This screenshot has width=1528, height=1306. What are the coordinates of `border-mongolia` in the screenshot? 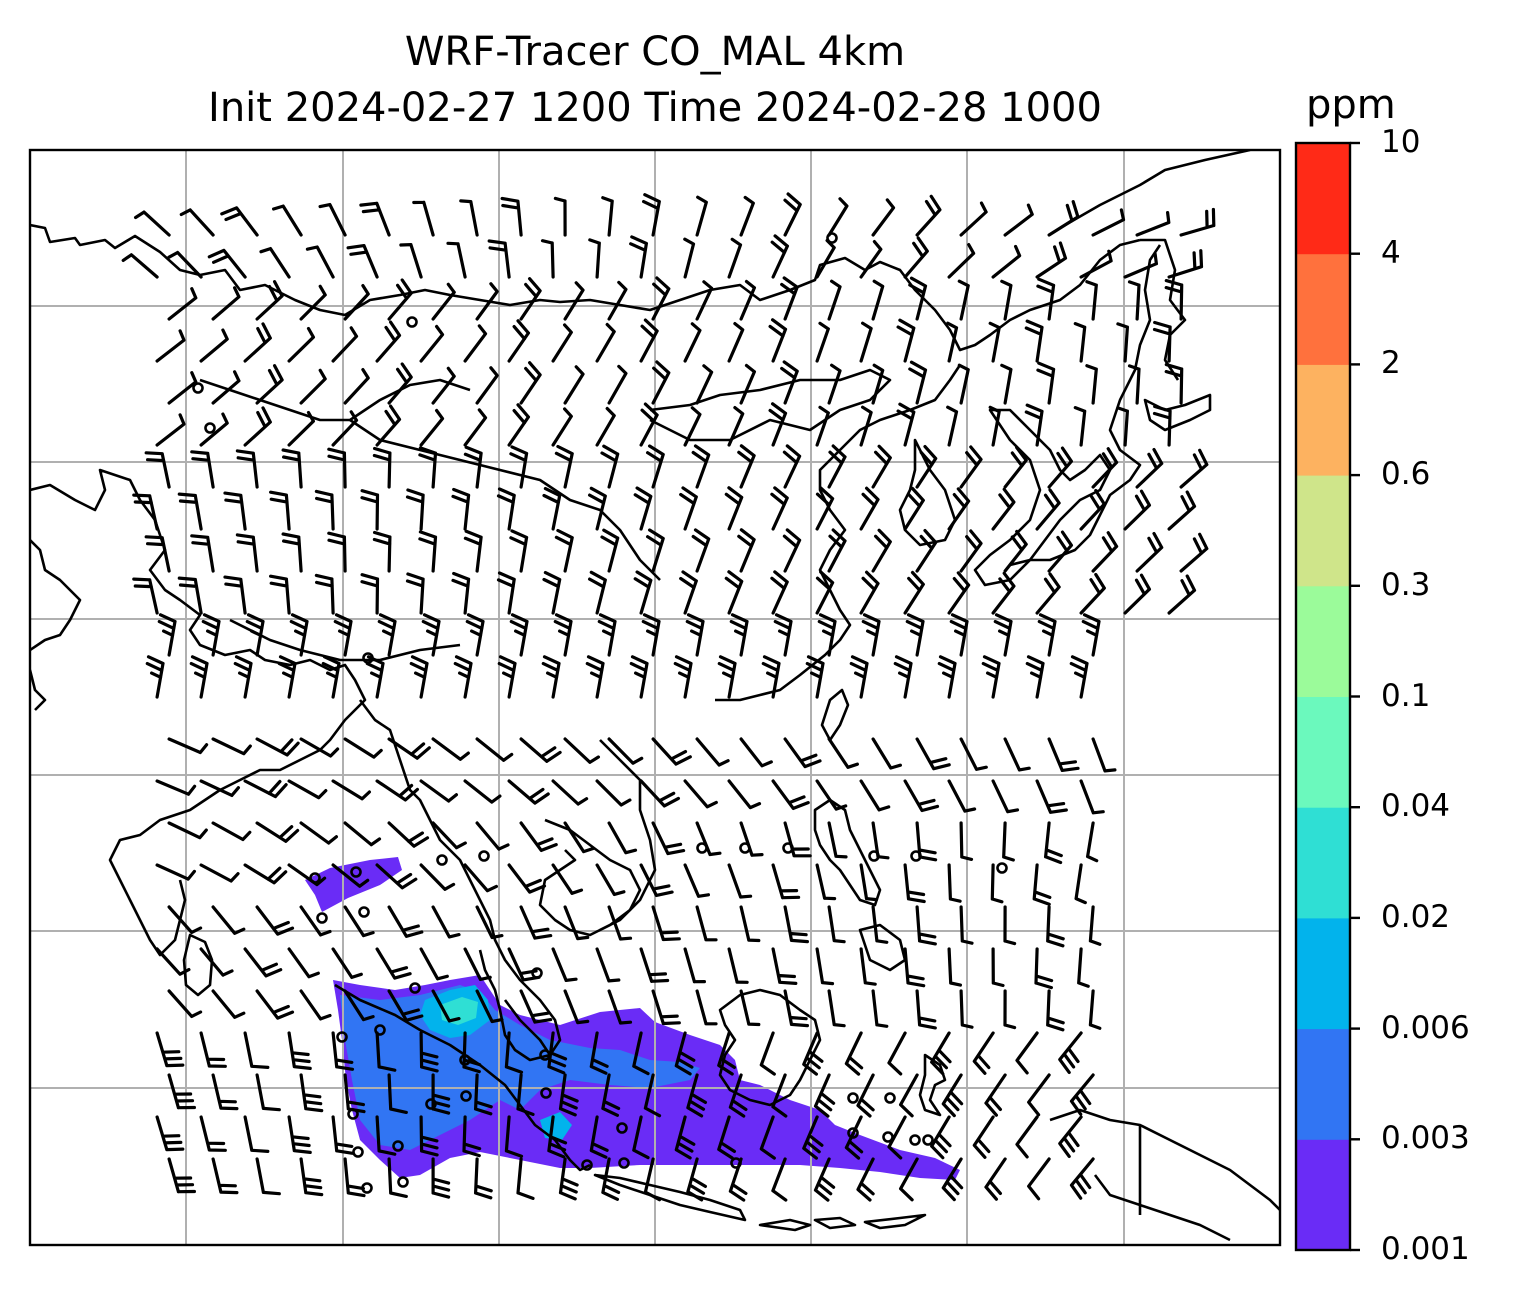 It's located at (770, 405).